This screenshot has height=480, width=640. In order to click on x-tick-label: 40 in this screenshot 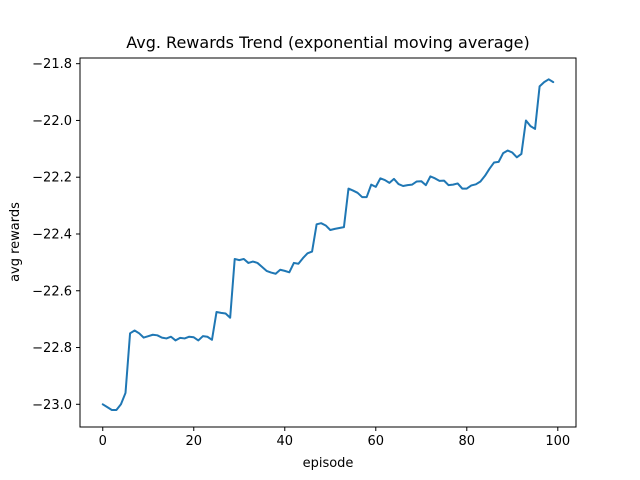, I will do `click(284, 441)`.